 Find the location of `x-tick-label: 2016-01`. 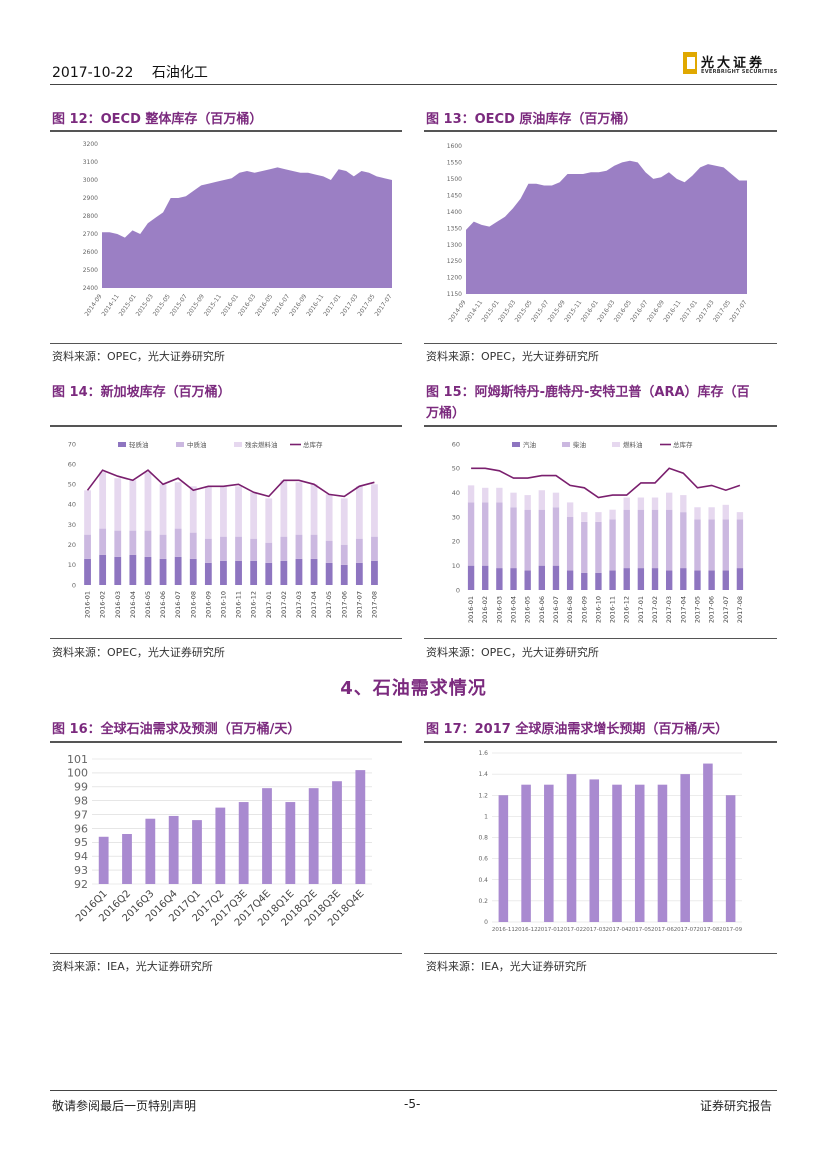

x-tick-label: 2016-01 is located at coordinates (88, 604).